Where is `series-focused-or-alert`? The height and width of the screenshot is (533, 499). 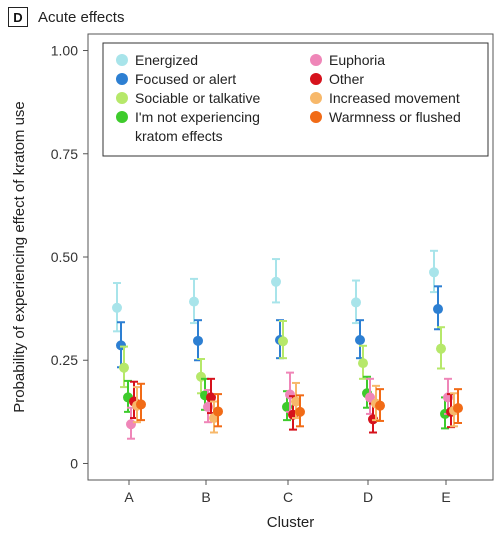 series-focused-or-alert is located at coordinates (279, 327).